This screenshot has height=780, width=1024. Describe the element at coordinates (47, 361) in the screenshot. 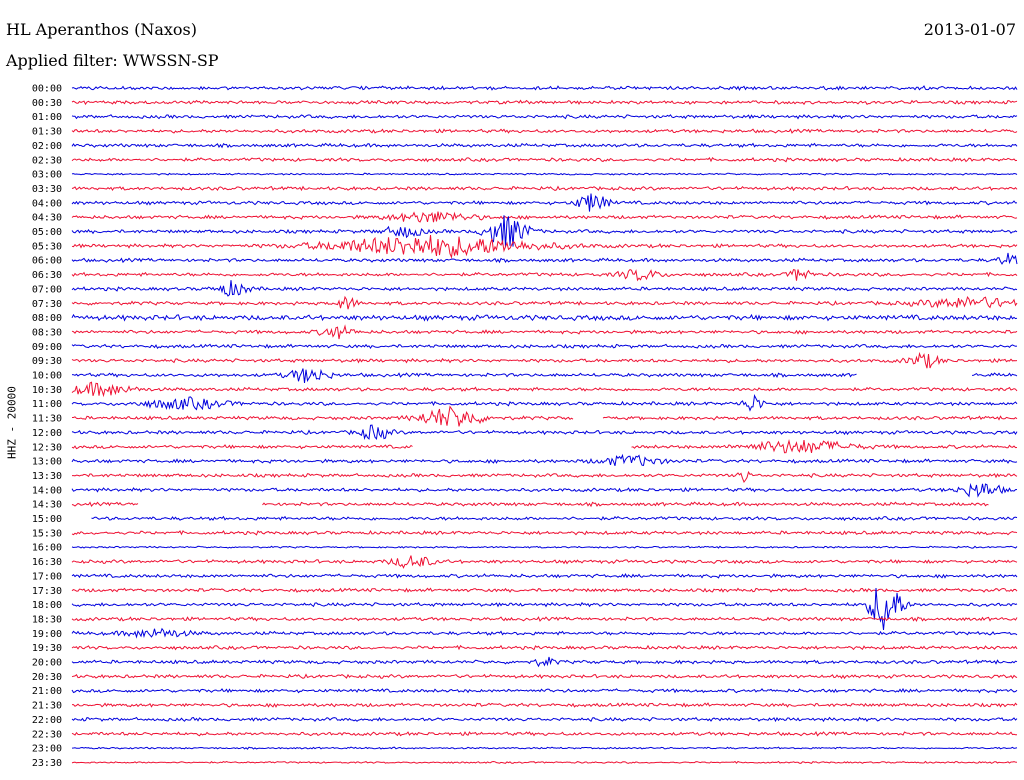

I see `time-label-0930: 09:30` at that location.